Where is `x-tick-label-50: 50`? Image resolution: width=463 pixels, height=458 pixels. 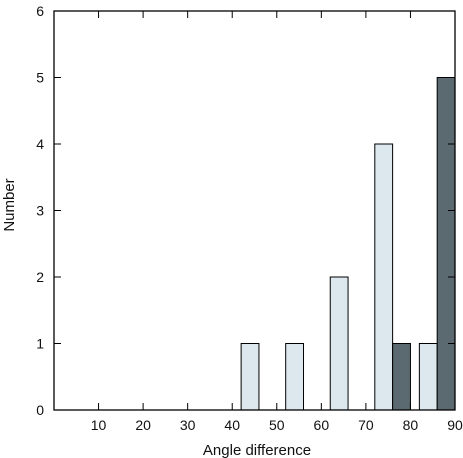 x-tick-label-50: 50 is located at coordinates (277, 425).